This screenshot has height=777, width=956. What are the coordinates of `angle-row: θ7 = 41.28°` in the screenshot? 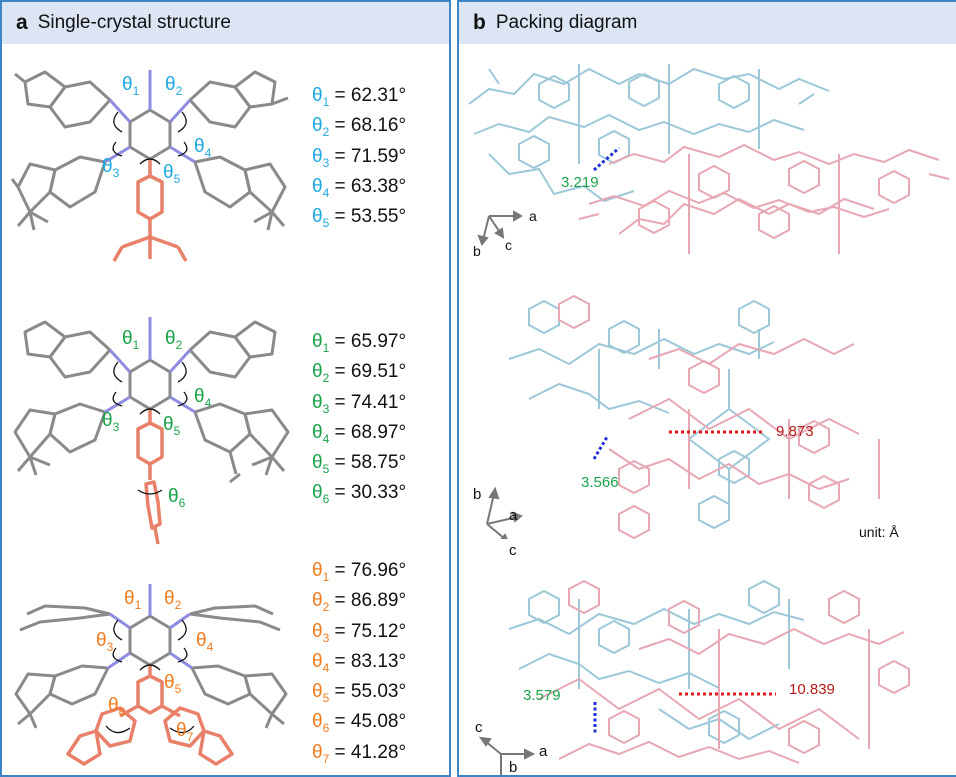 It's located at (359, 756).